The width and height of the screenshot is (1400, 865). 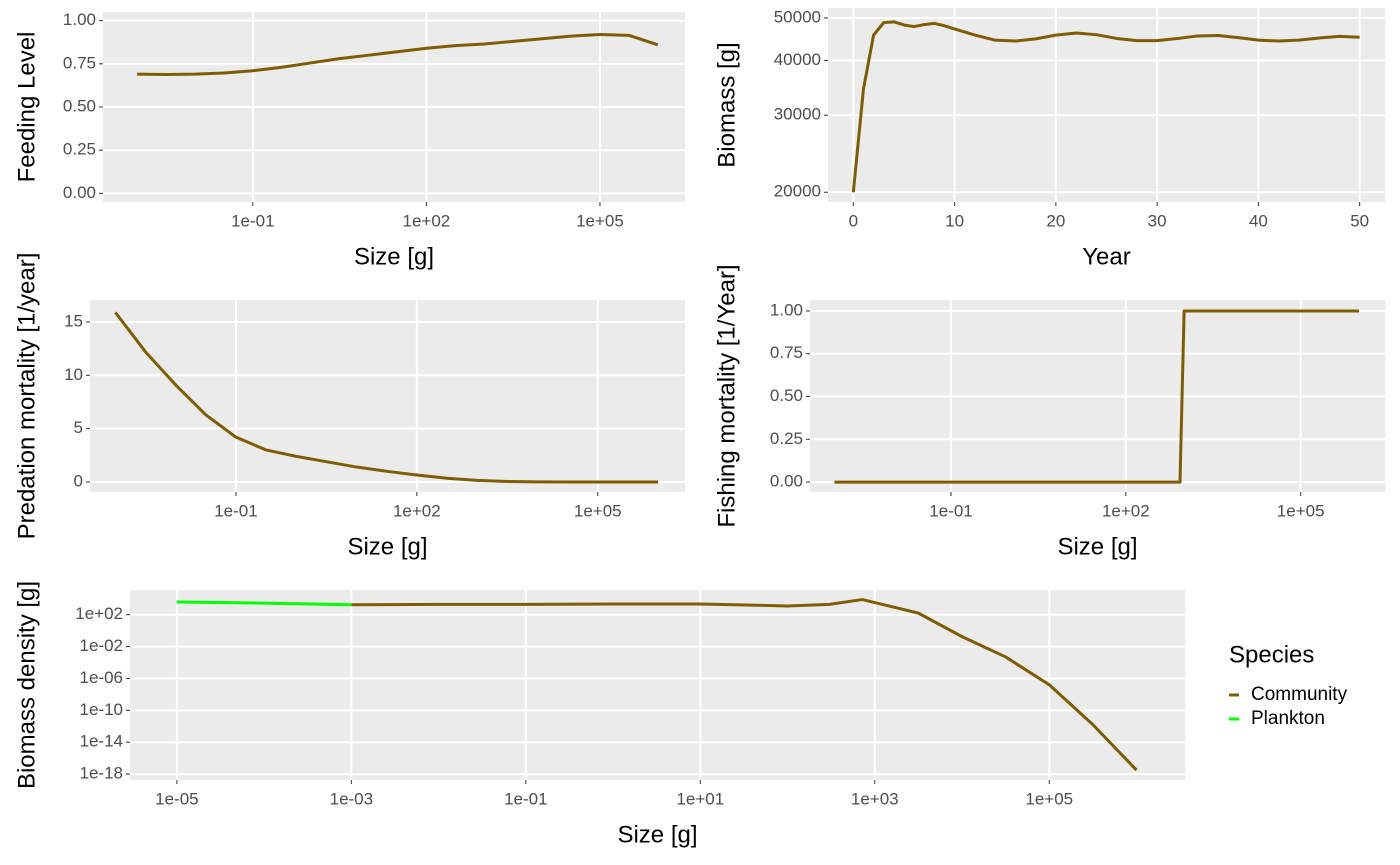 I want to click on x-tick-label: 50, so click(x=1359, y=220).